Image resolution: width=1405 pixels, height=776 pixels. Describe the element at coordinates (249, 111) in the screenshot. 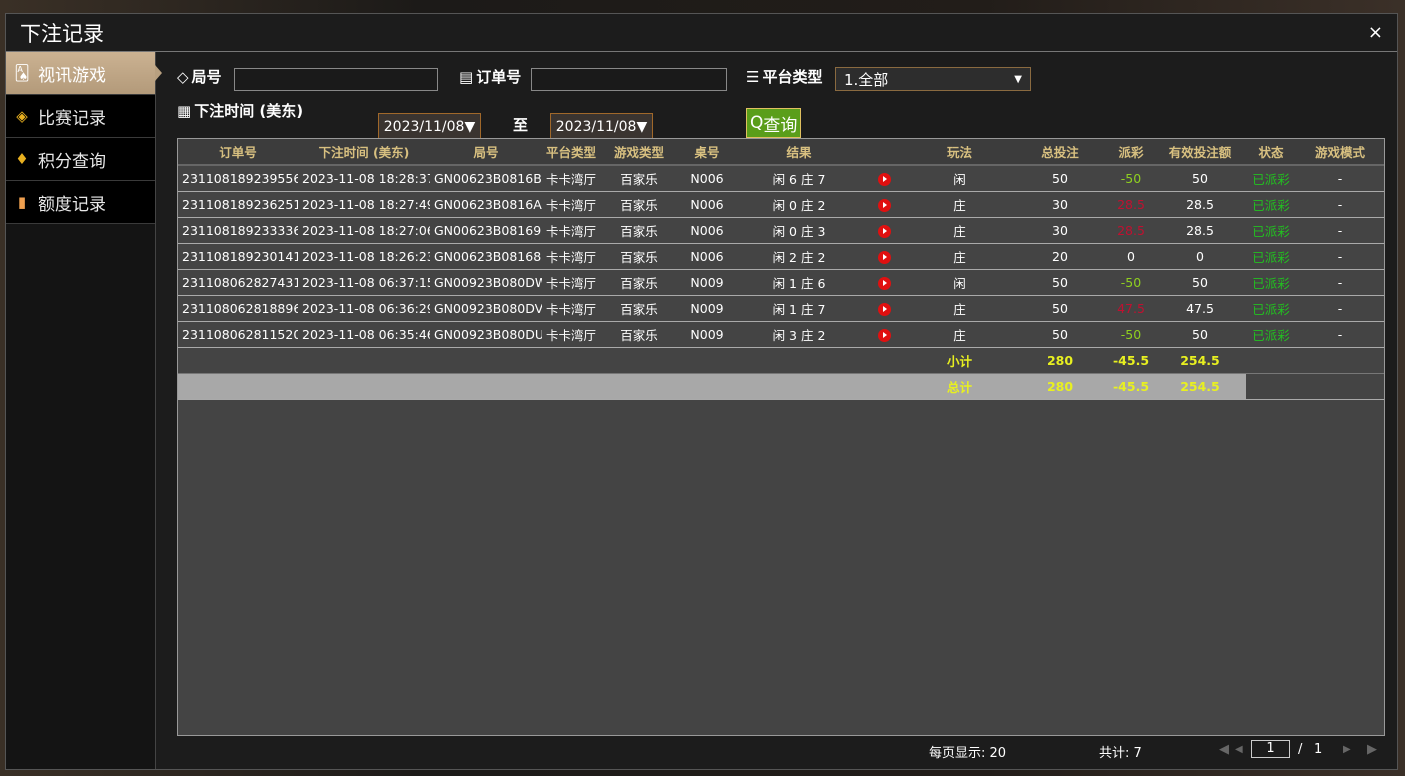

I see `time-label-text: 下注时间 (美东)` at that location.